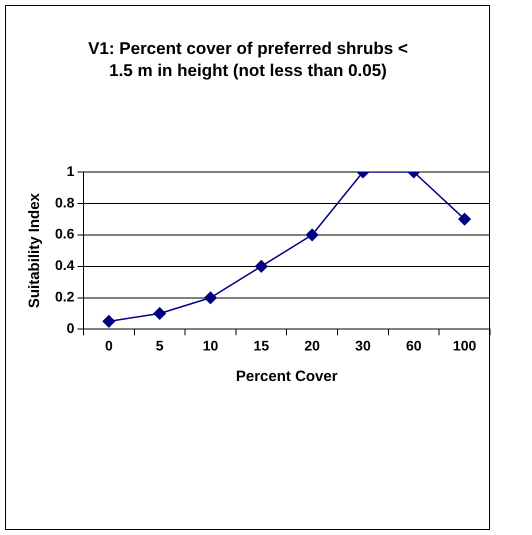  I want to click on y-tick-label: 0.4, so click(64, 265).